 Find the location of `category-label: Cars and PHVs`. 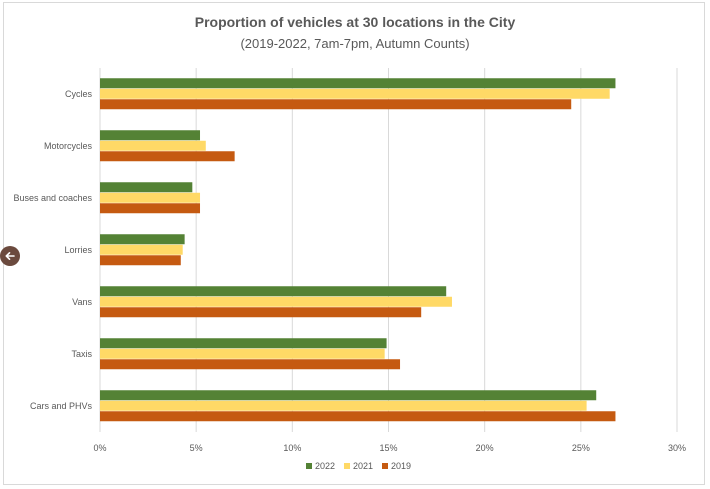

category-label: Cars and PHVs is located at coordinates (61, 406).